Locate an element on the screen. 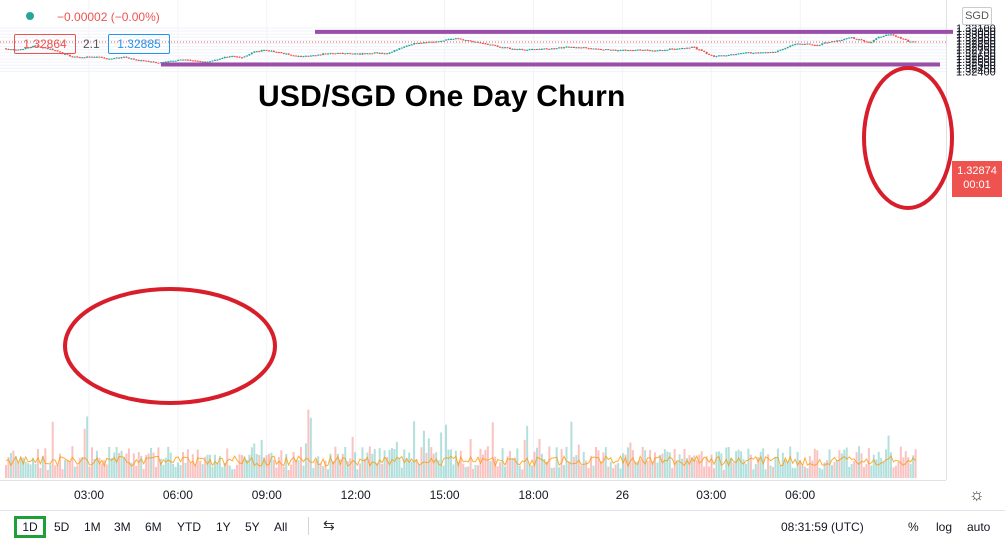 This screenshot has width=1005, height=540. log-toggle: log is located at coordinates (944, 527).